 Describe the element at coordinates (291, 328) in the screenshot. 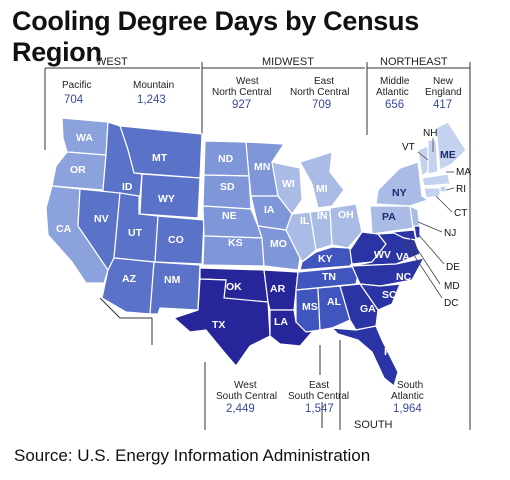

I see `state-la` at that location.